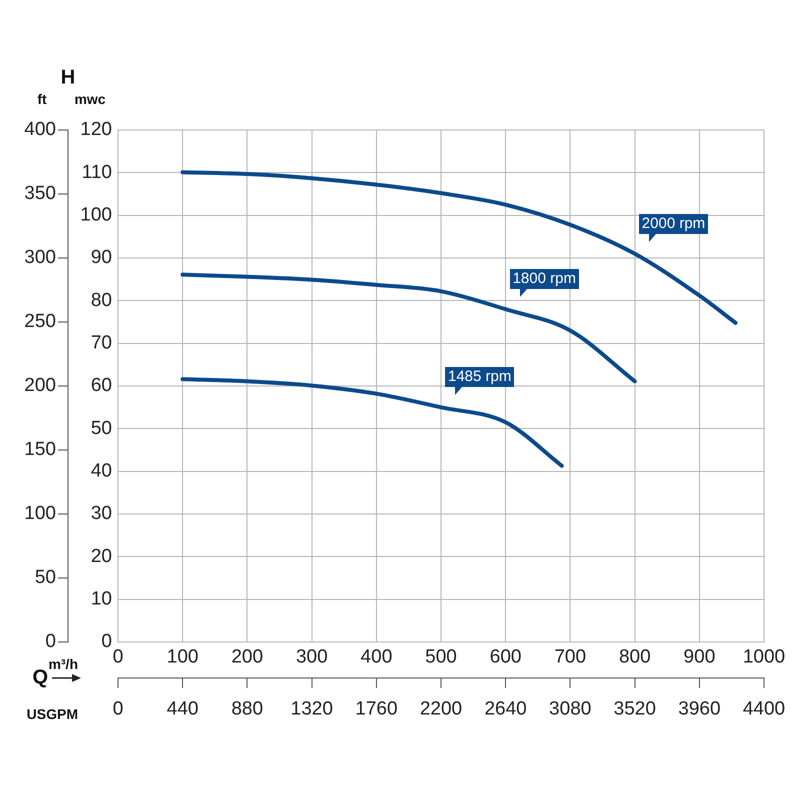  What do you see at coordinates (40, 513) in the screenshot?
I see `y2-tick-label: 100` at bounding box center [40, 513].